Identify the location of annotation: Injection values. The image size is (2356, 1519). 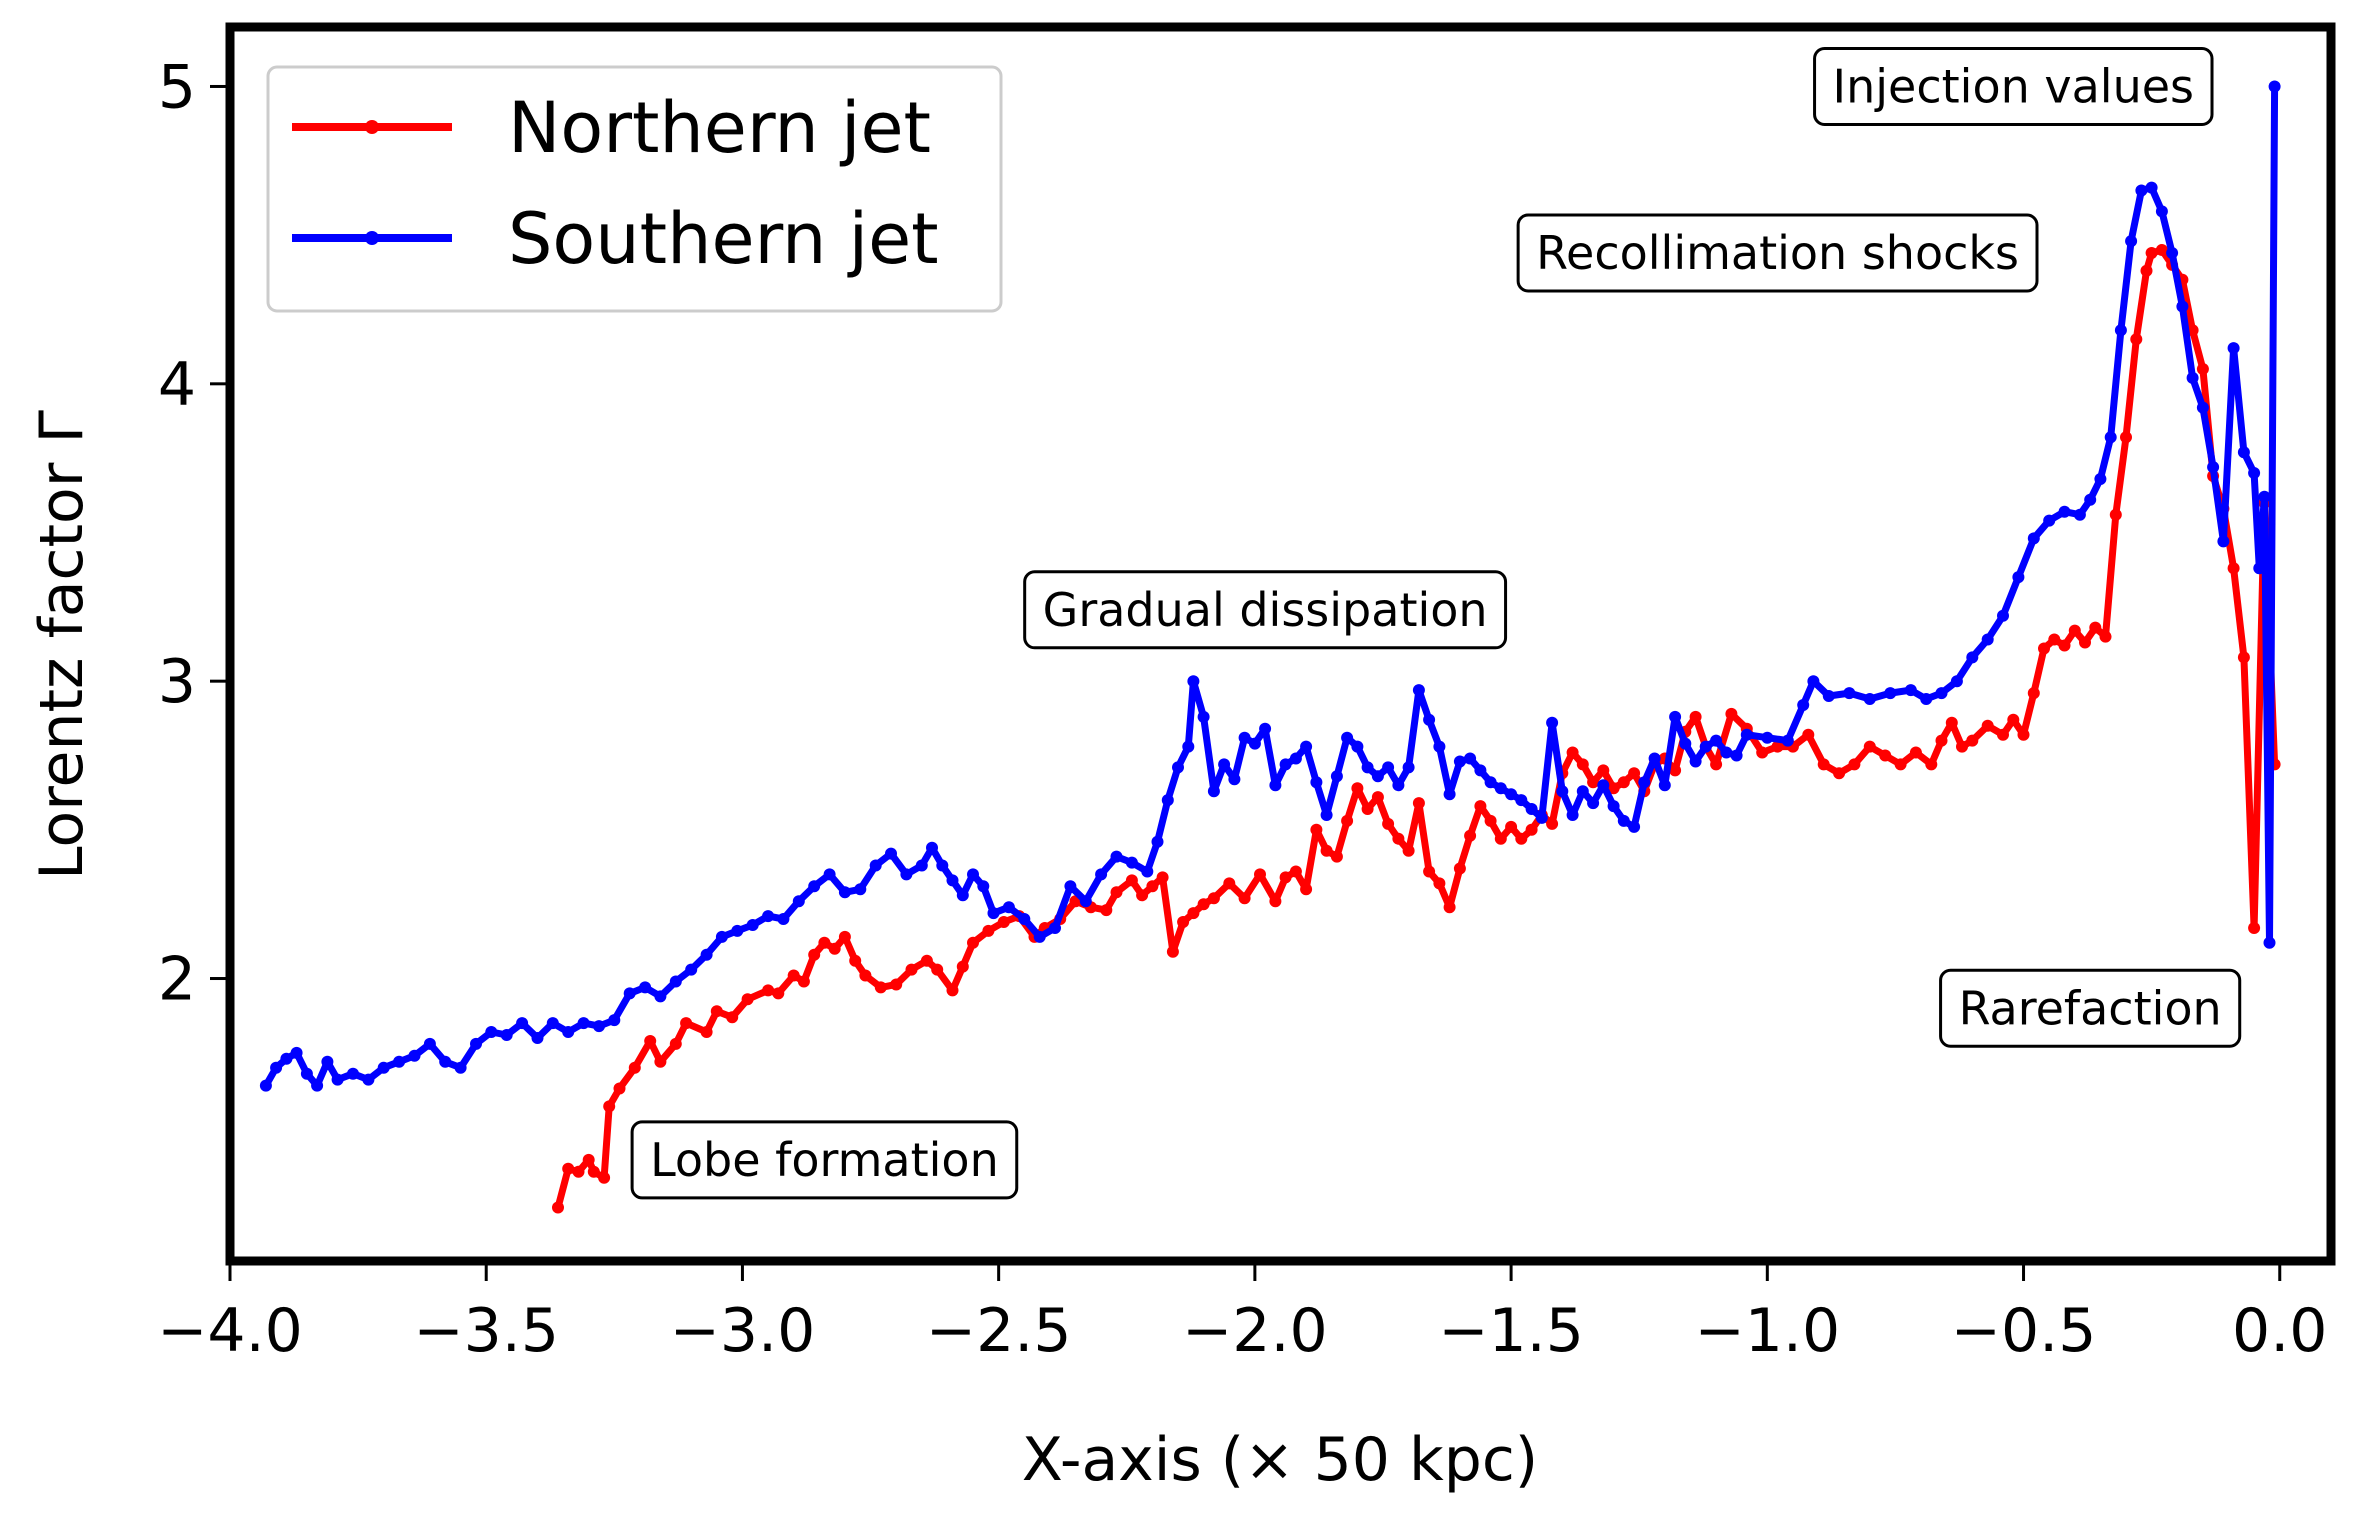
(2013, 86).